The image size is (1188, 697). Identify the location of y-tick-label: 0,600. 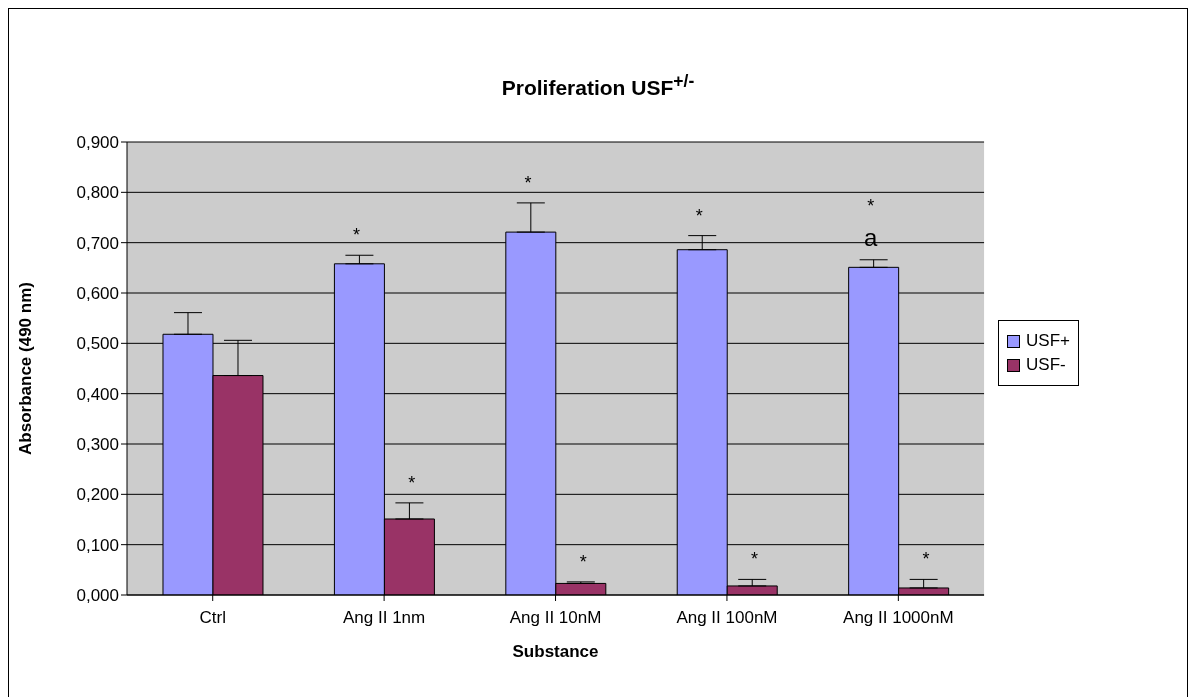
(97, 294).